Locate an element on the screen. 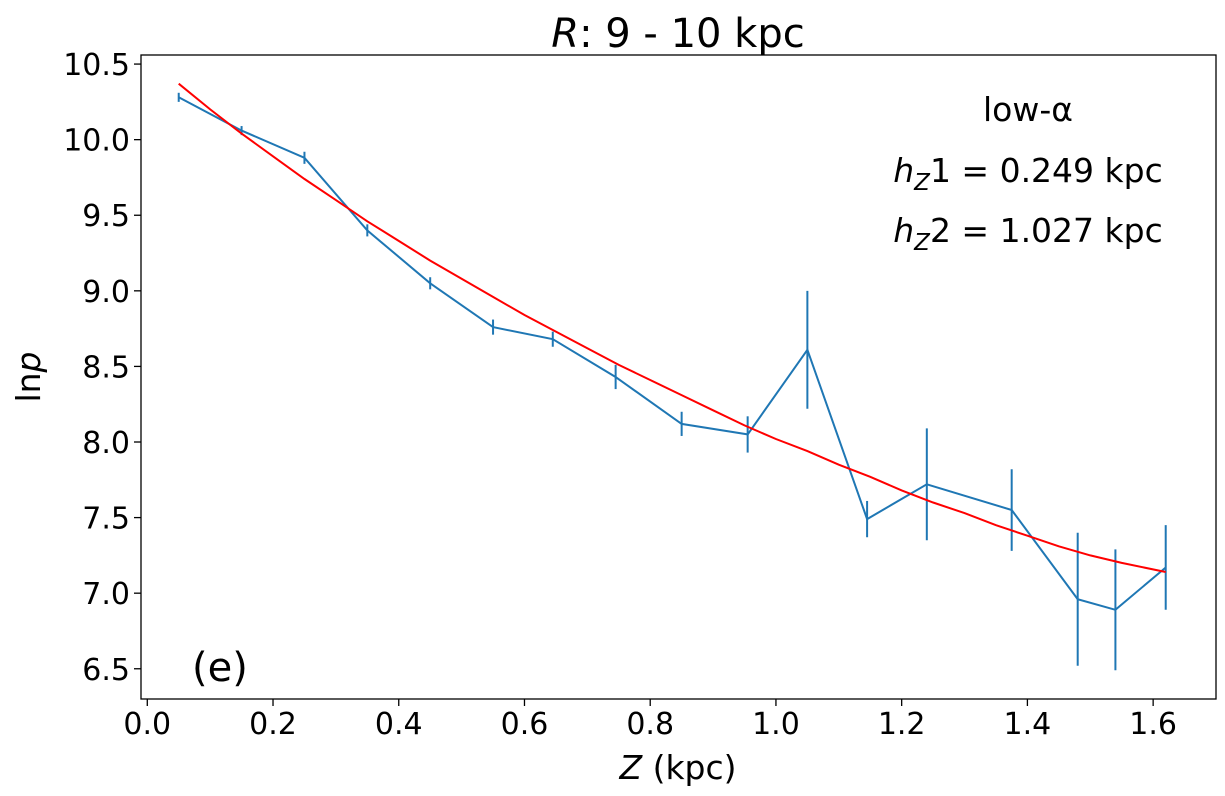 The image size is (1225, 796). x-tick-label: 0.2 is located at coordinates (273, 724).